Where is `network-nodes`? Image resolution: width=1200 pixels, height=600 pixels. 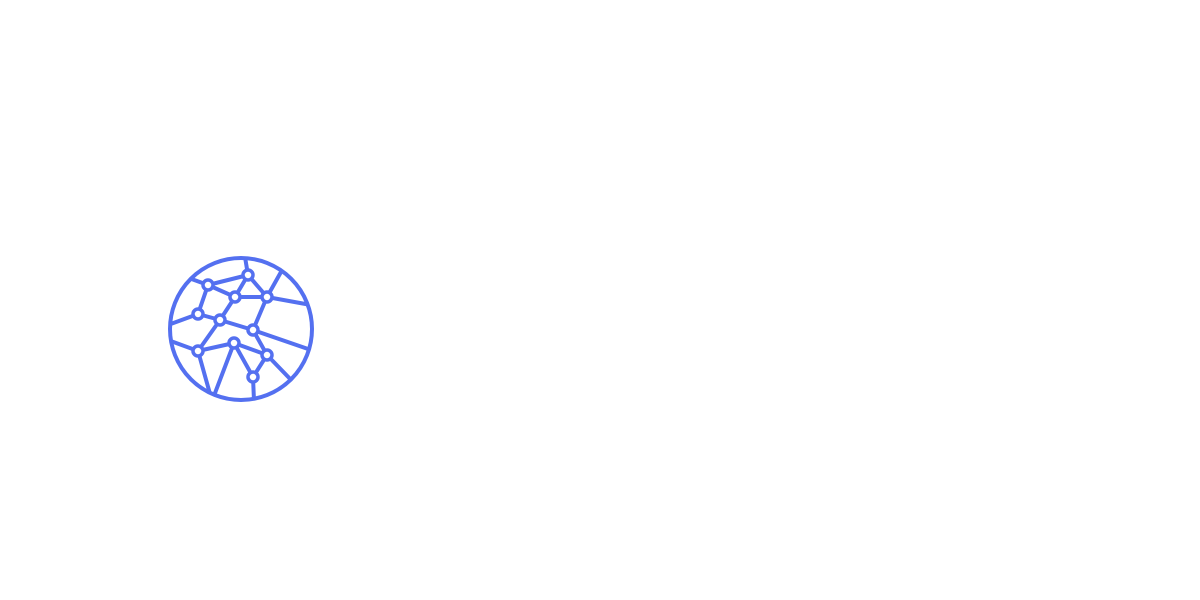 network-nodes is located at coordinates (232, 326).